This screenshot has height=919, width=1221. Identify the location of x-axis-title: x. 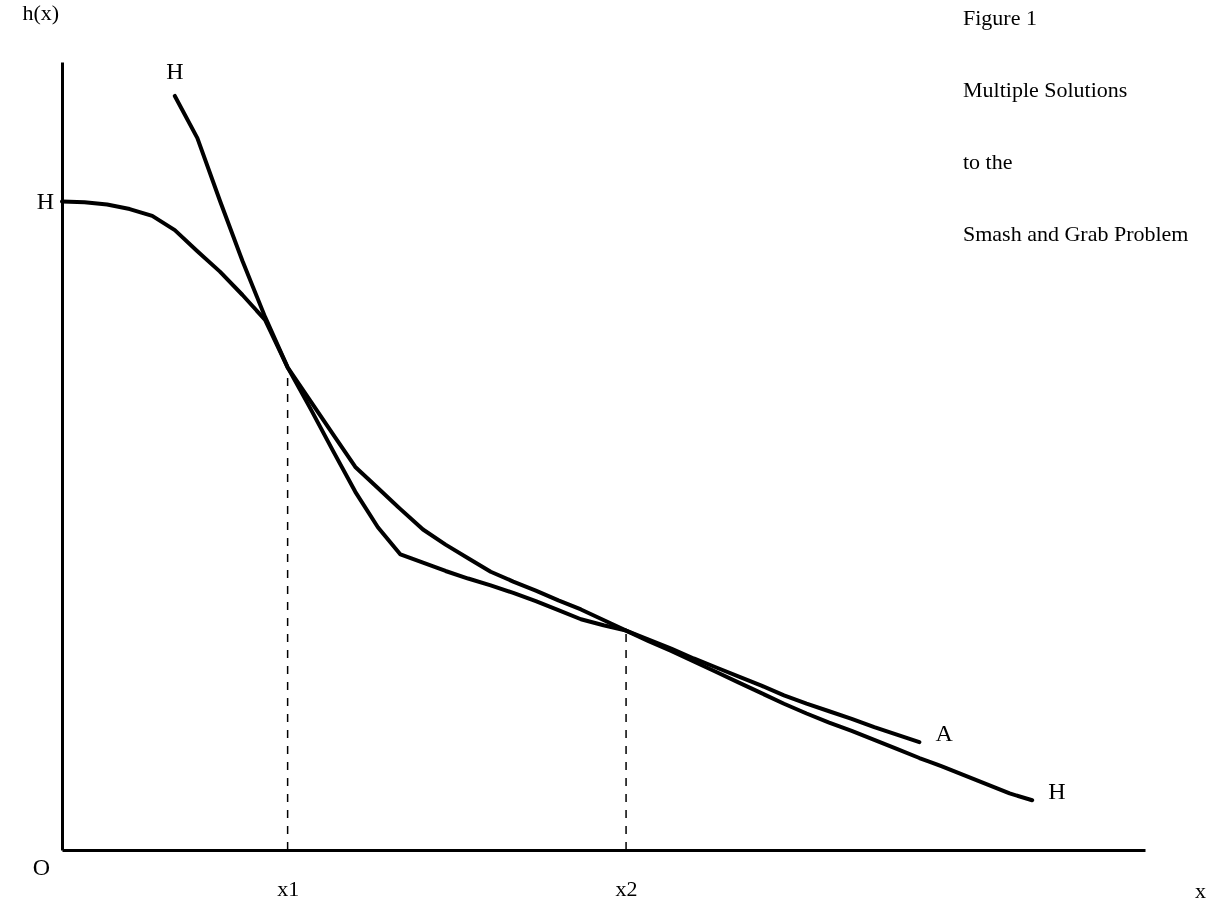
(1200, 890).